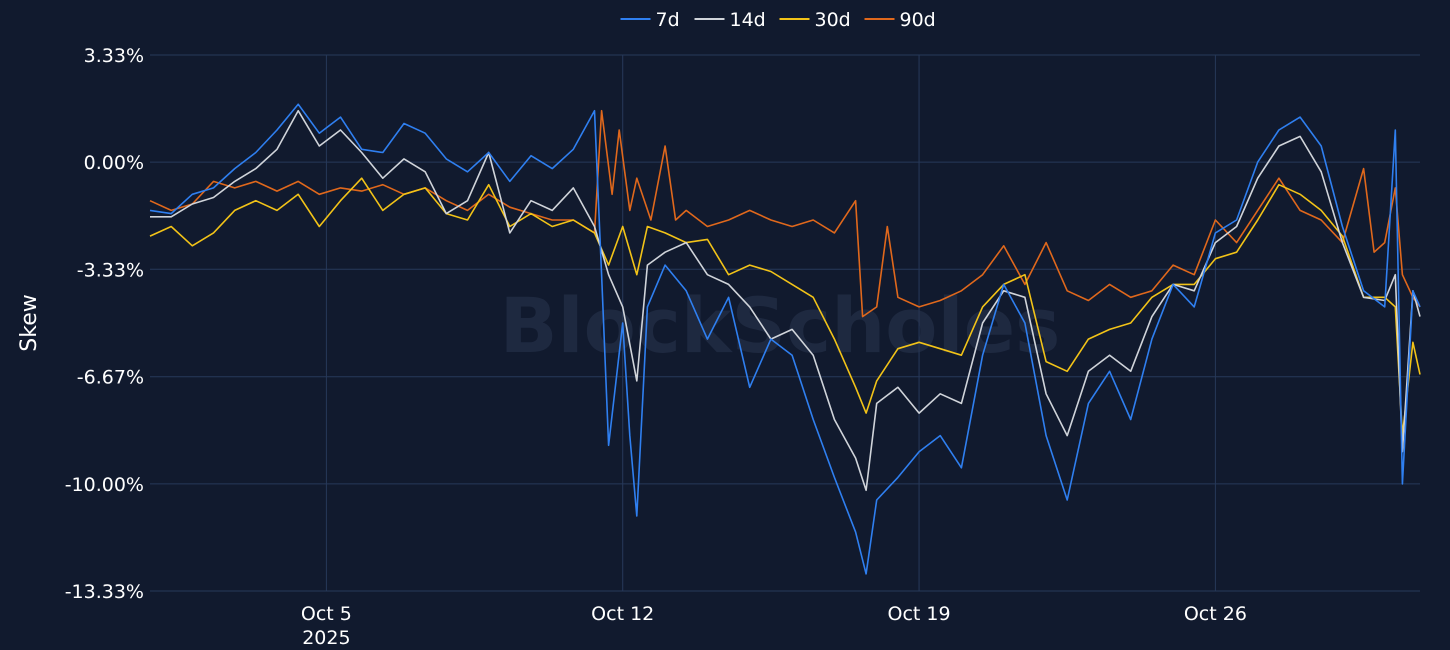  What do you see at coordinates (778, 20) in the screenshot?
I see `legend: 7d 14d 30d 90d` at bounding box center [778, 20].